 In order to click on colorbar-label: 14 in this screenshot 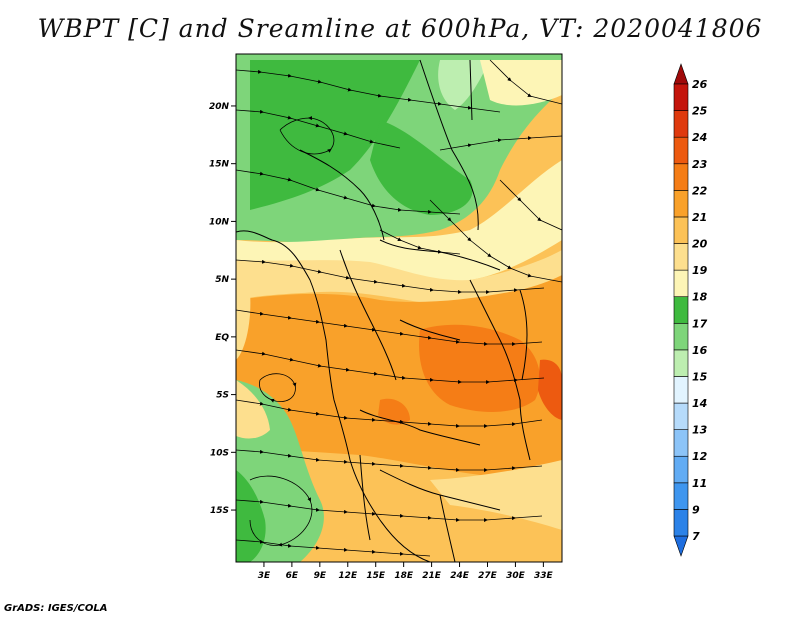, I will do `click(699, 403)`.